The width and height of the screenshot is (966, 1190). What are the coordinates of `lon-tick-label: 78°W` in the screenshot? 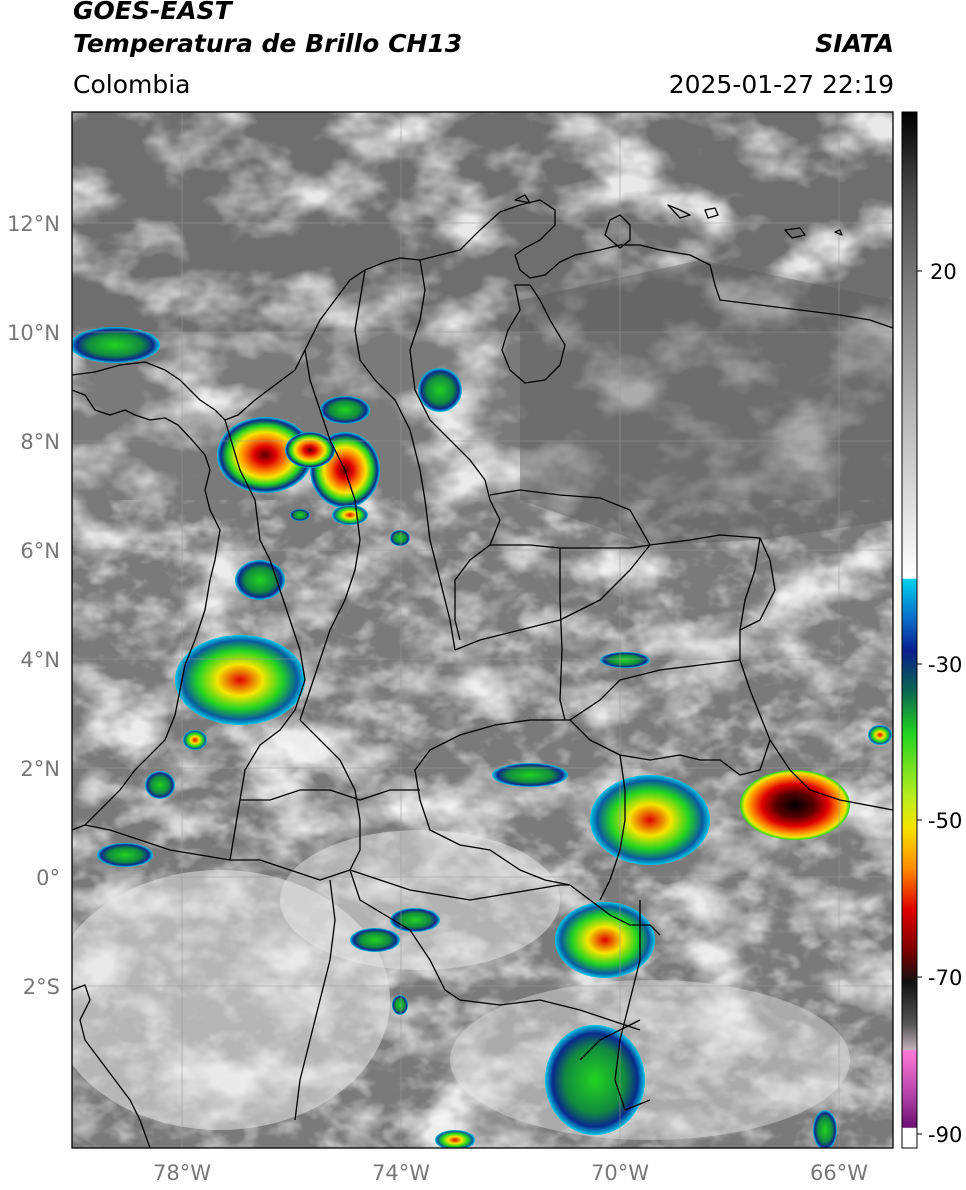 It's located at (182, 1173).